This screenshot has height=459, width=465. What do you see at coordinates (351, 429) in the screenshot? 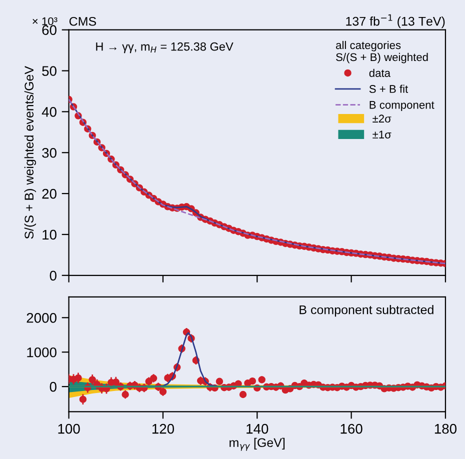
I see `x-tick-label: 160` at bounding box center [351, 429].